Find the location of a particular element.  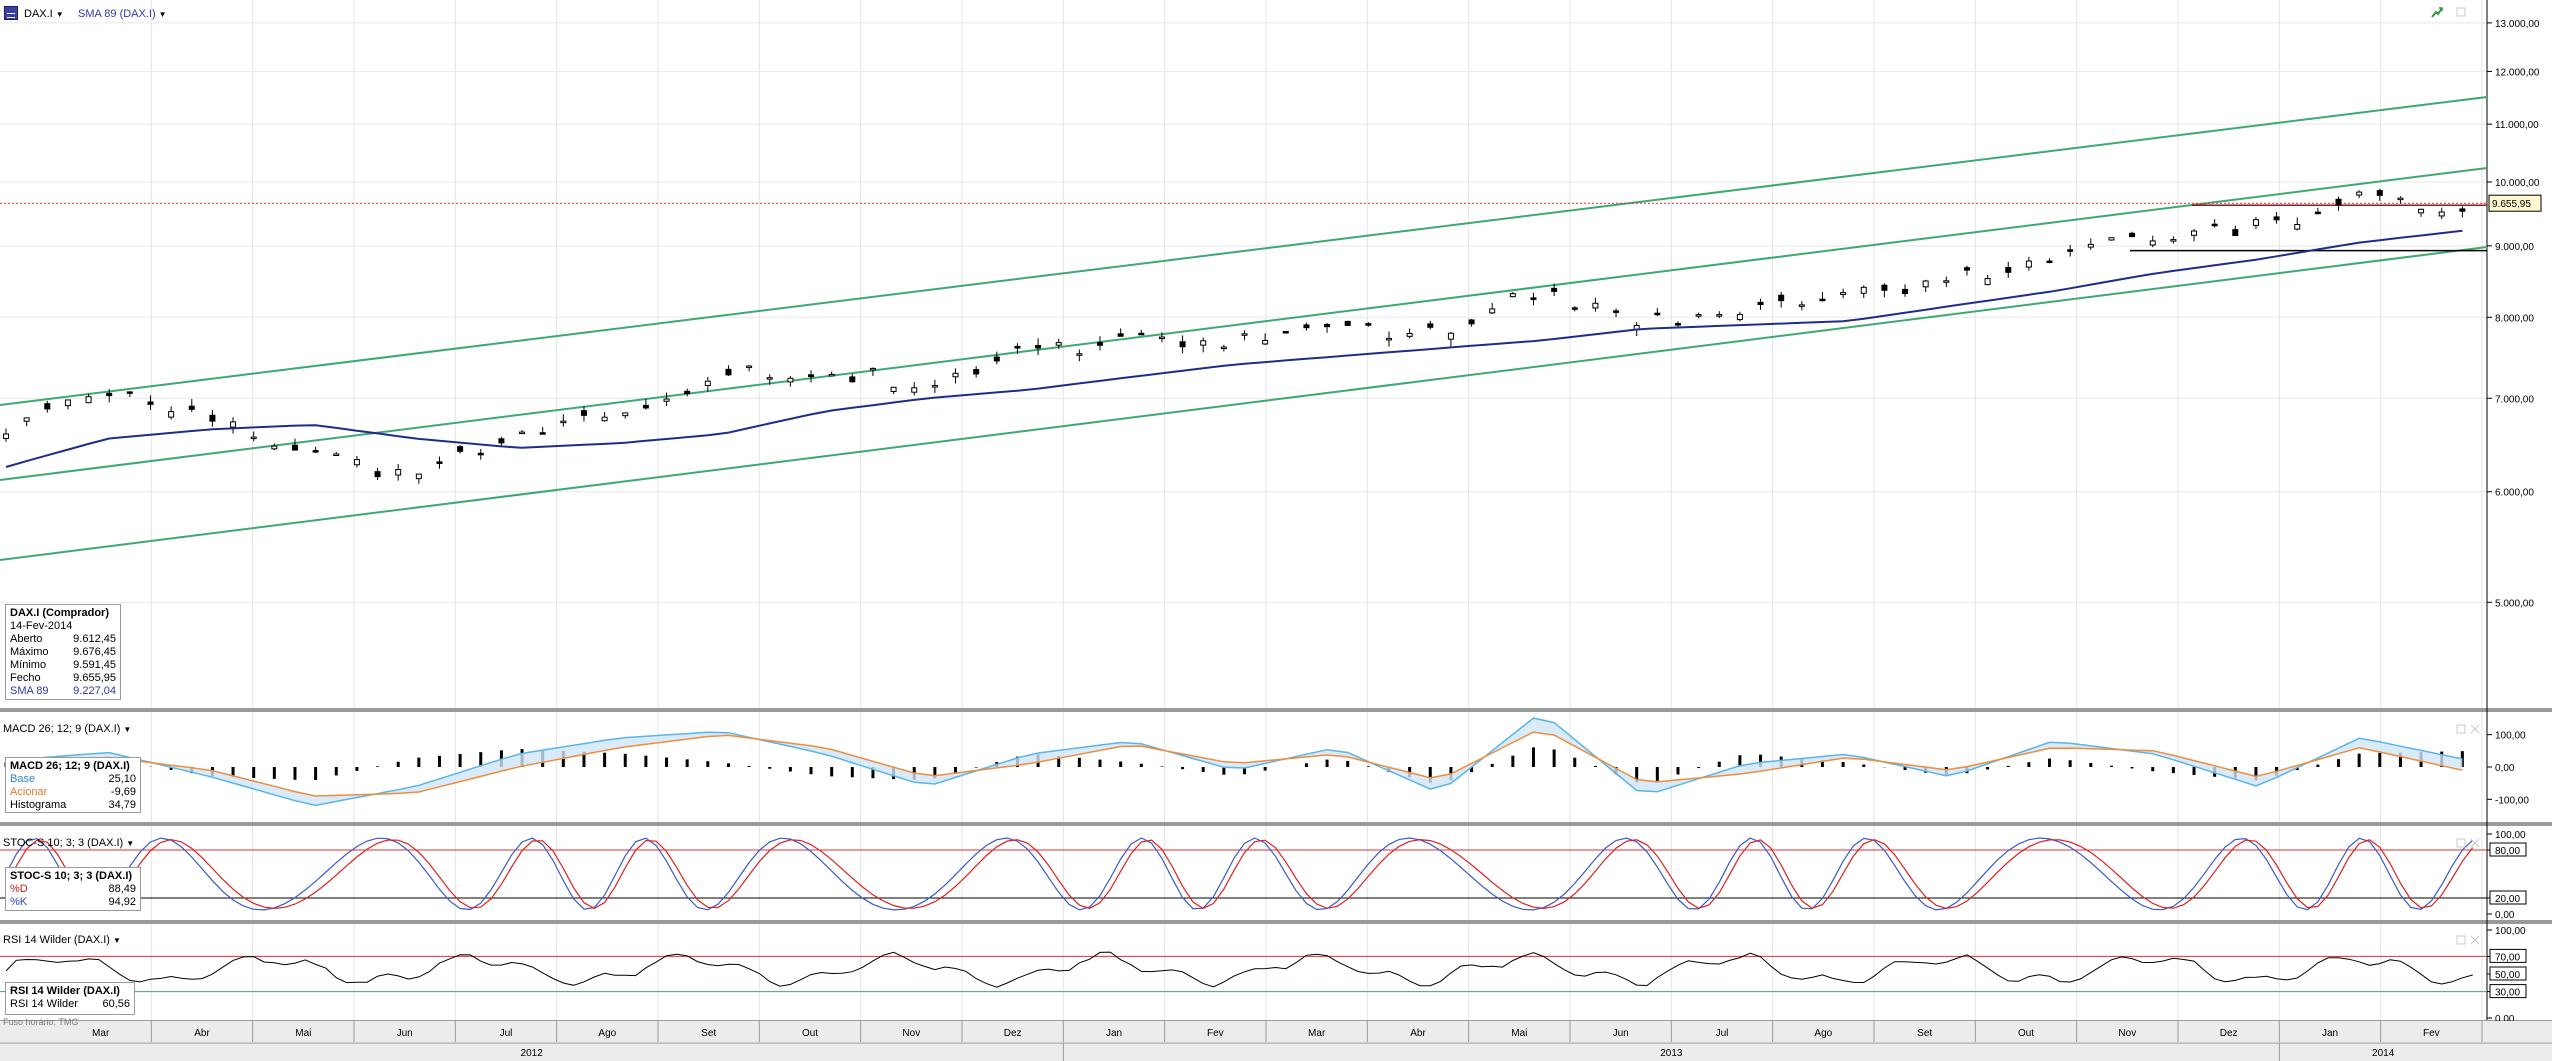

y-tick-label: 100,00 is located at coordinates (2510, 736).